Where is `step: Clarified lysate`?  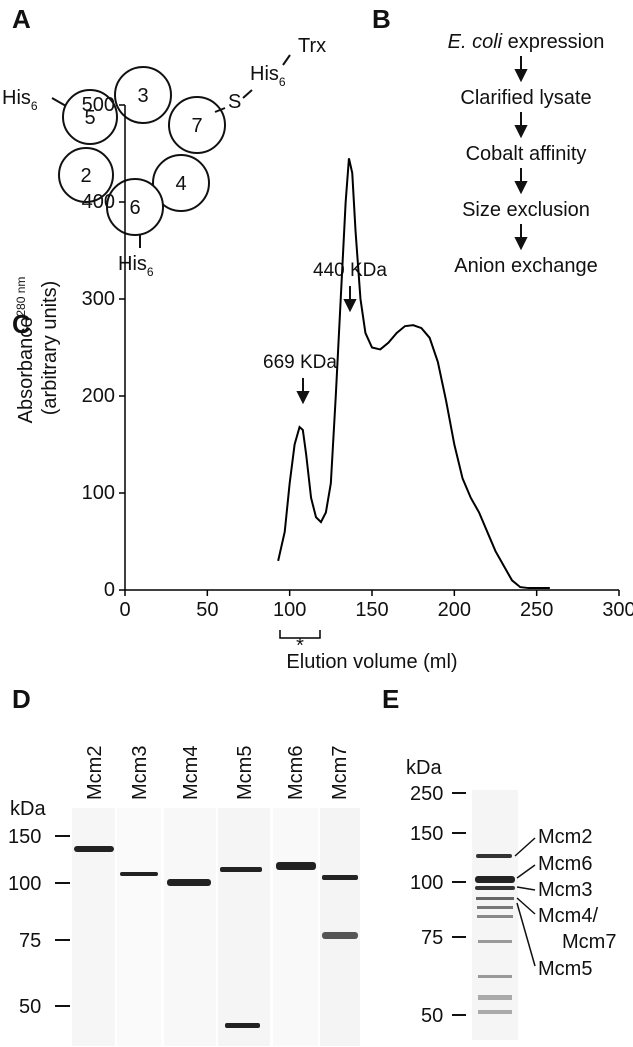 step: Clarified lysate is located at coordinates (525, 98).